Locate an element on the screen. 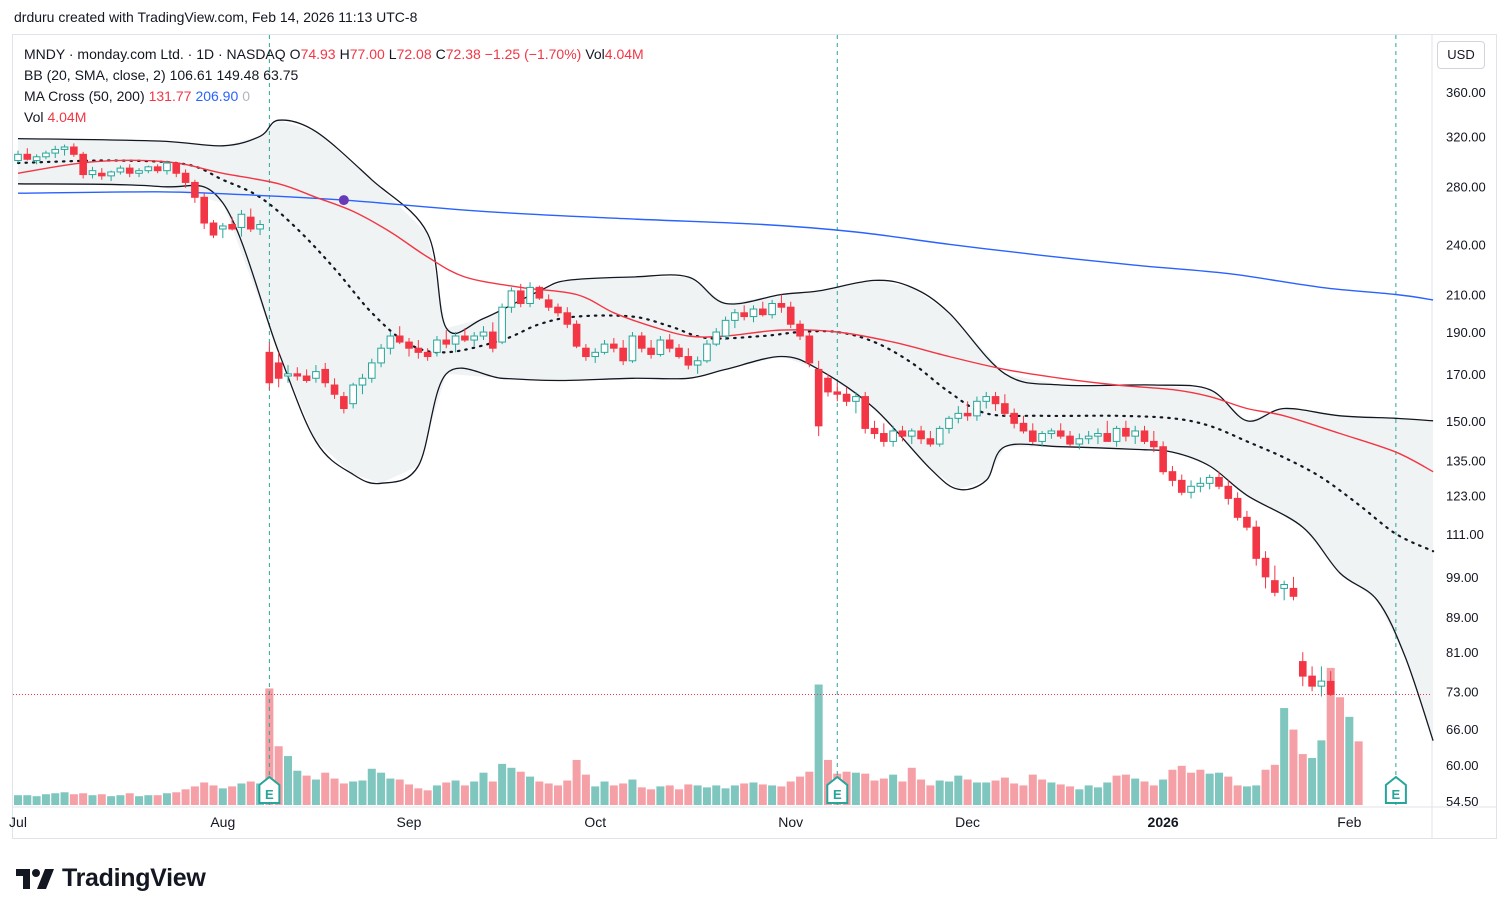  legend-low-label: L is located at coordinates (392, 54).